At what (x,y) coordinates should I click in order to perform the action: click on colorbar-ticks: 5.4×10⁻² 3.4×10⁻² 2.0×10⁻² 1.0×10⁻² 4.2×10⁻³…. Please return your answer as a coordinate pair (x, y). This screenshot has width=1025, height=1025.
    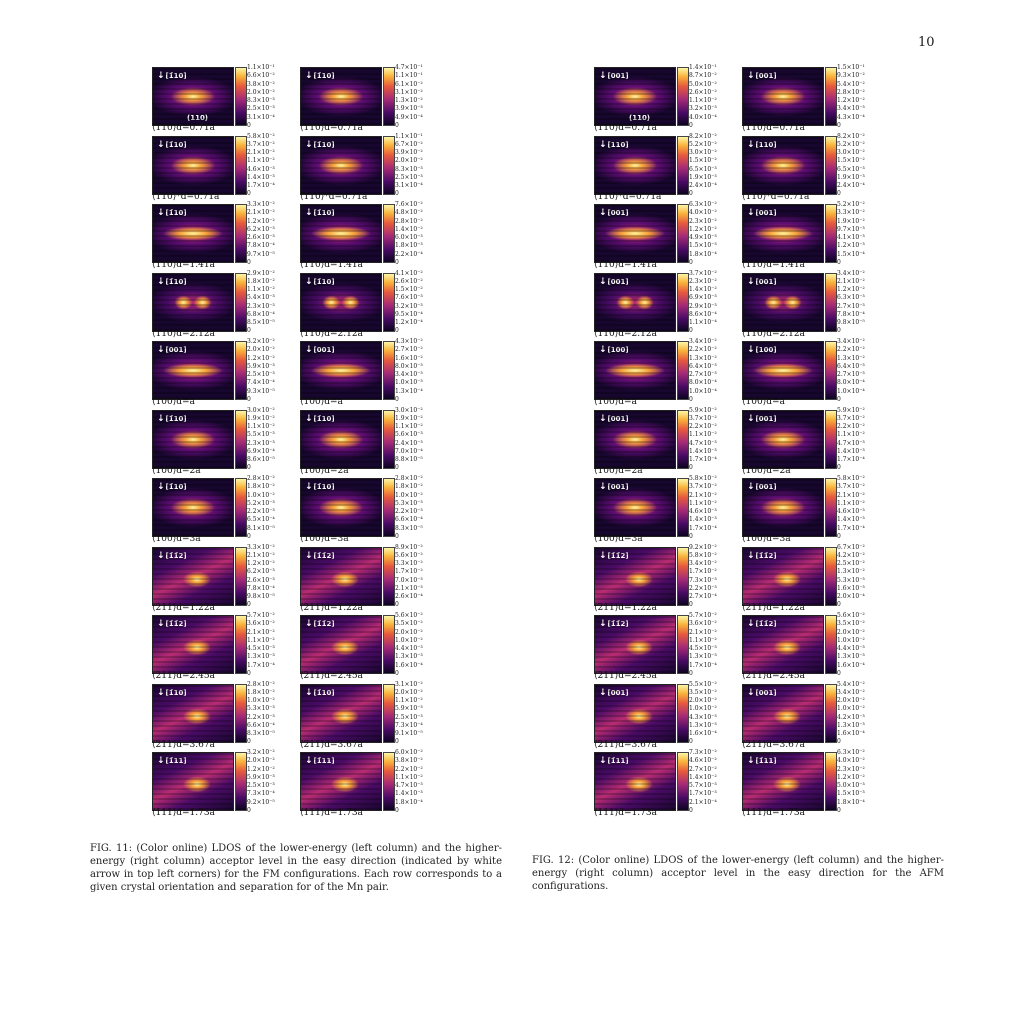
    Looking at the image, I should click on (859, 713).